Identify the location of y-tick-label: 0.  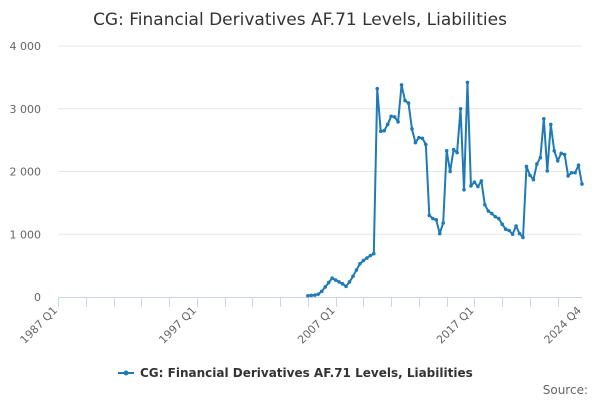
(37, 297).